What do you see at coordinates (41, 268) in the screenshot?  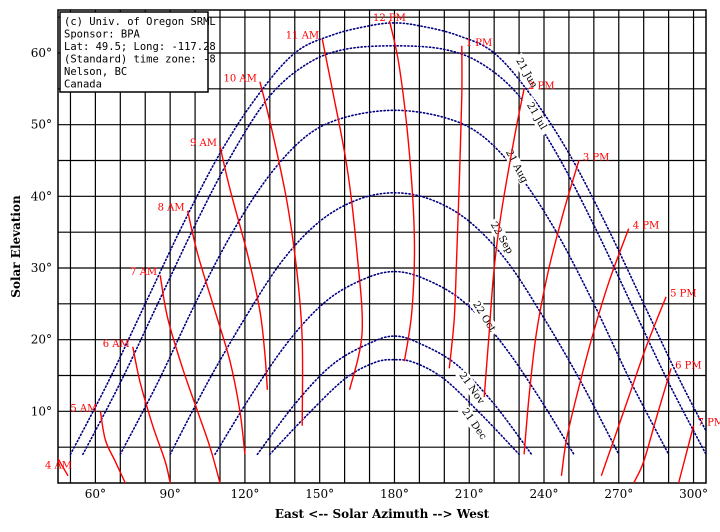 I see `y-tick-label: 30°` at bounding box center [41, 268].